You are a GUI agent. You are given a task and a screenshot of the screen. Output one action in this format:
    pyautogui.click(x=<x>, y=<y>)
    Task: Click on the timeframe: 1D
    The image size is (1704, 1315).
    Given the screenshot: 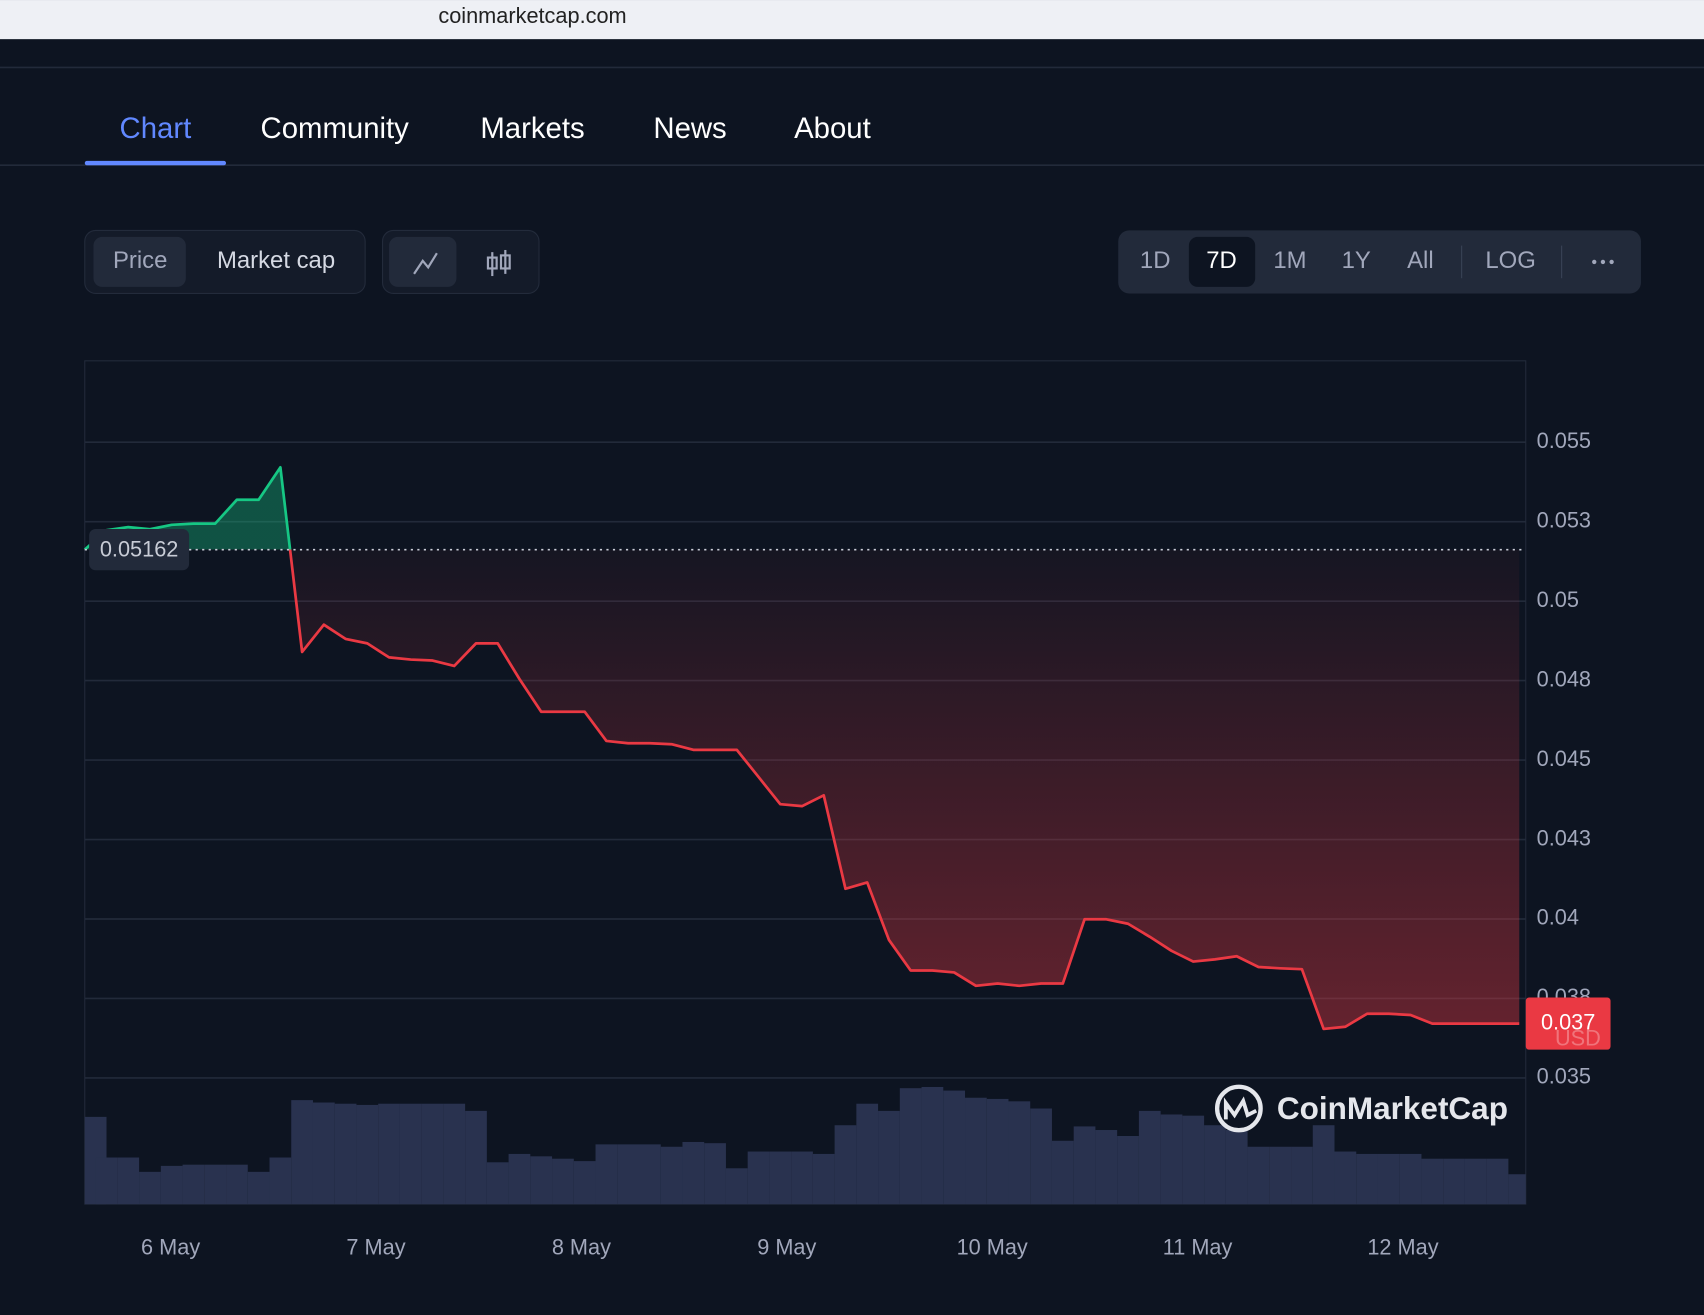 What is the action you would take?
    pyautogui.click(x=1155, y=260)
    